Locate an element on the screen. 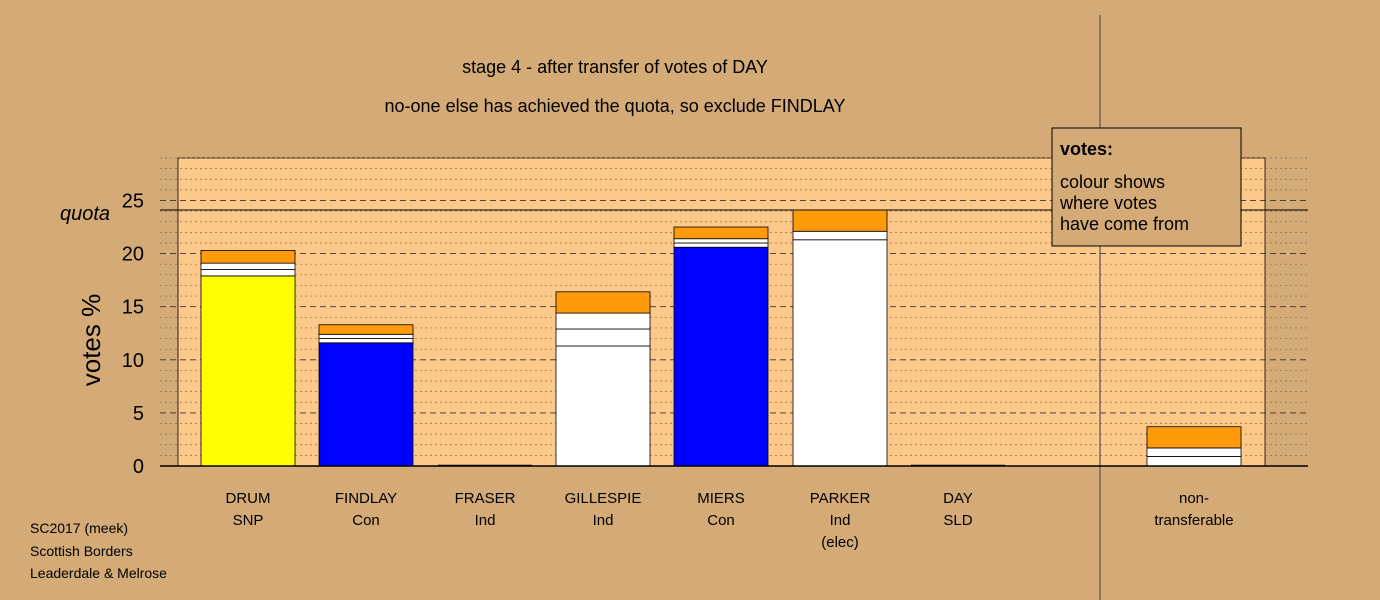  y-tick-label: 25 is located at coordinates (133, 201).